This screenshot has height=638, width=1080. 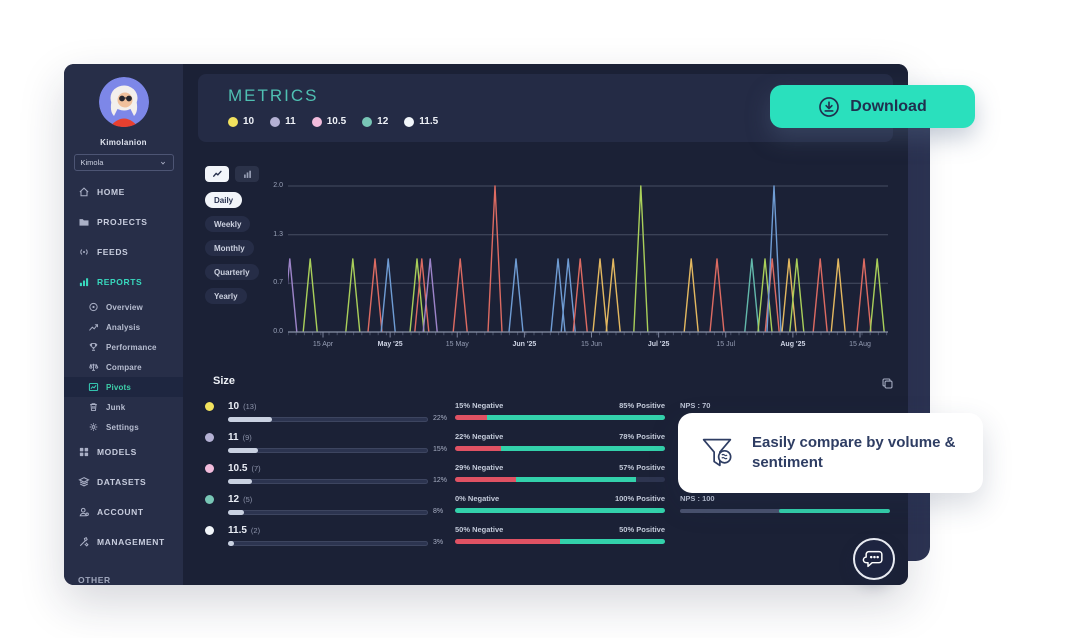 What do you see at coordinates (123, 162) in the screenshot?
I see `workspace-select: Kimola` at bounding box center [123, 162].